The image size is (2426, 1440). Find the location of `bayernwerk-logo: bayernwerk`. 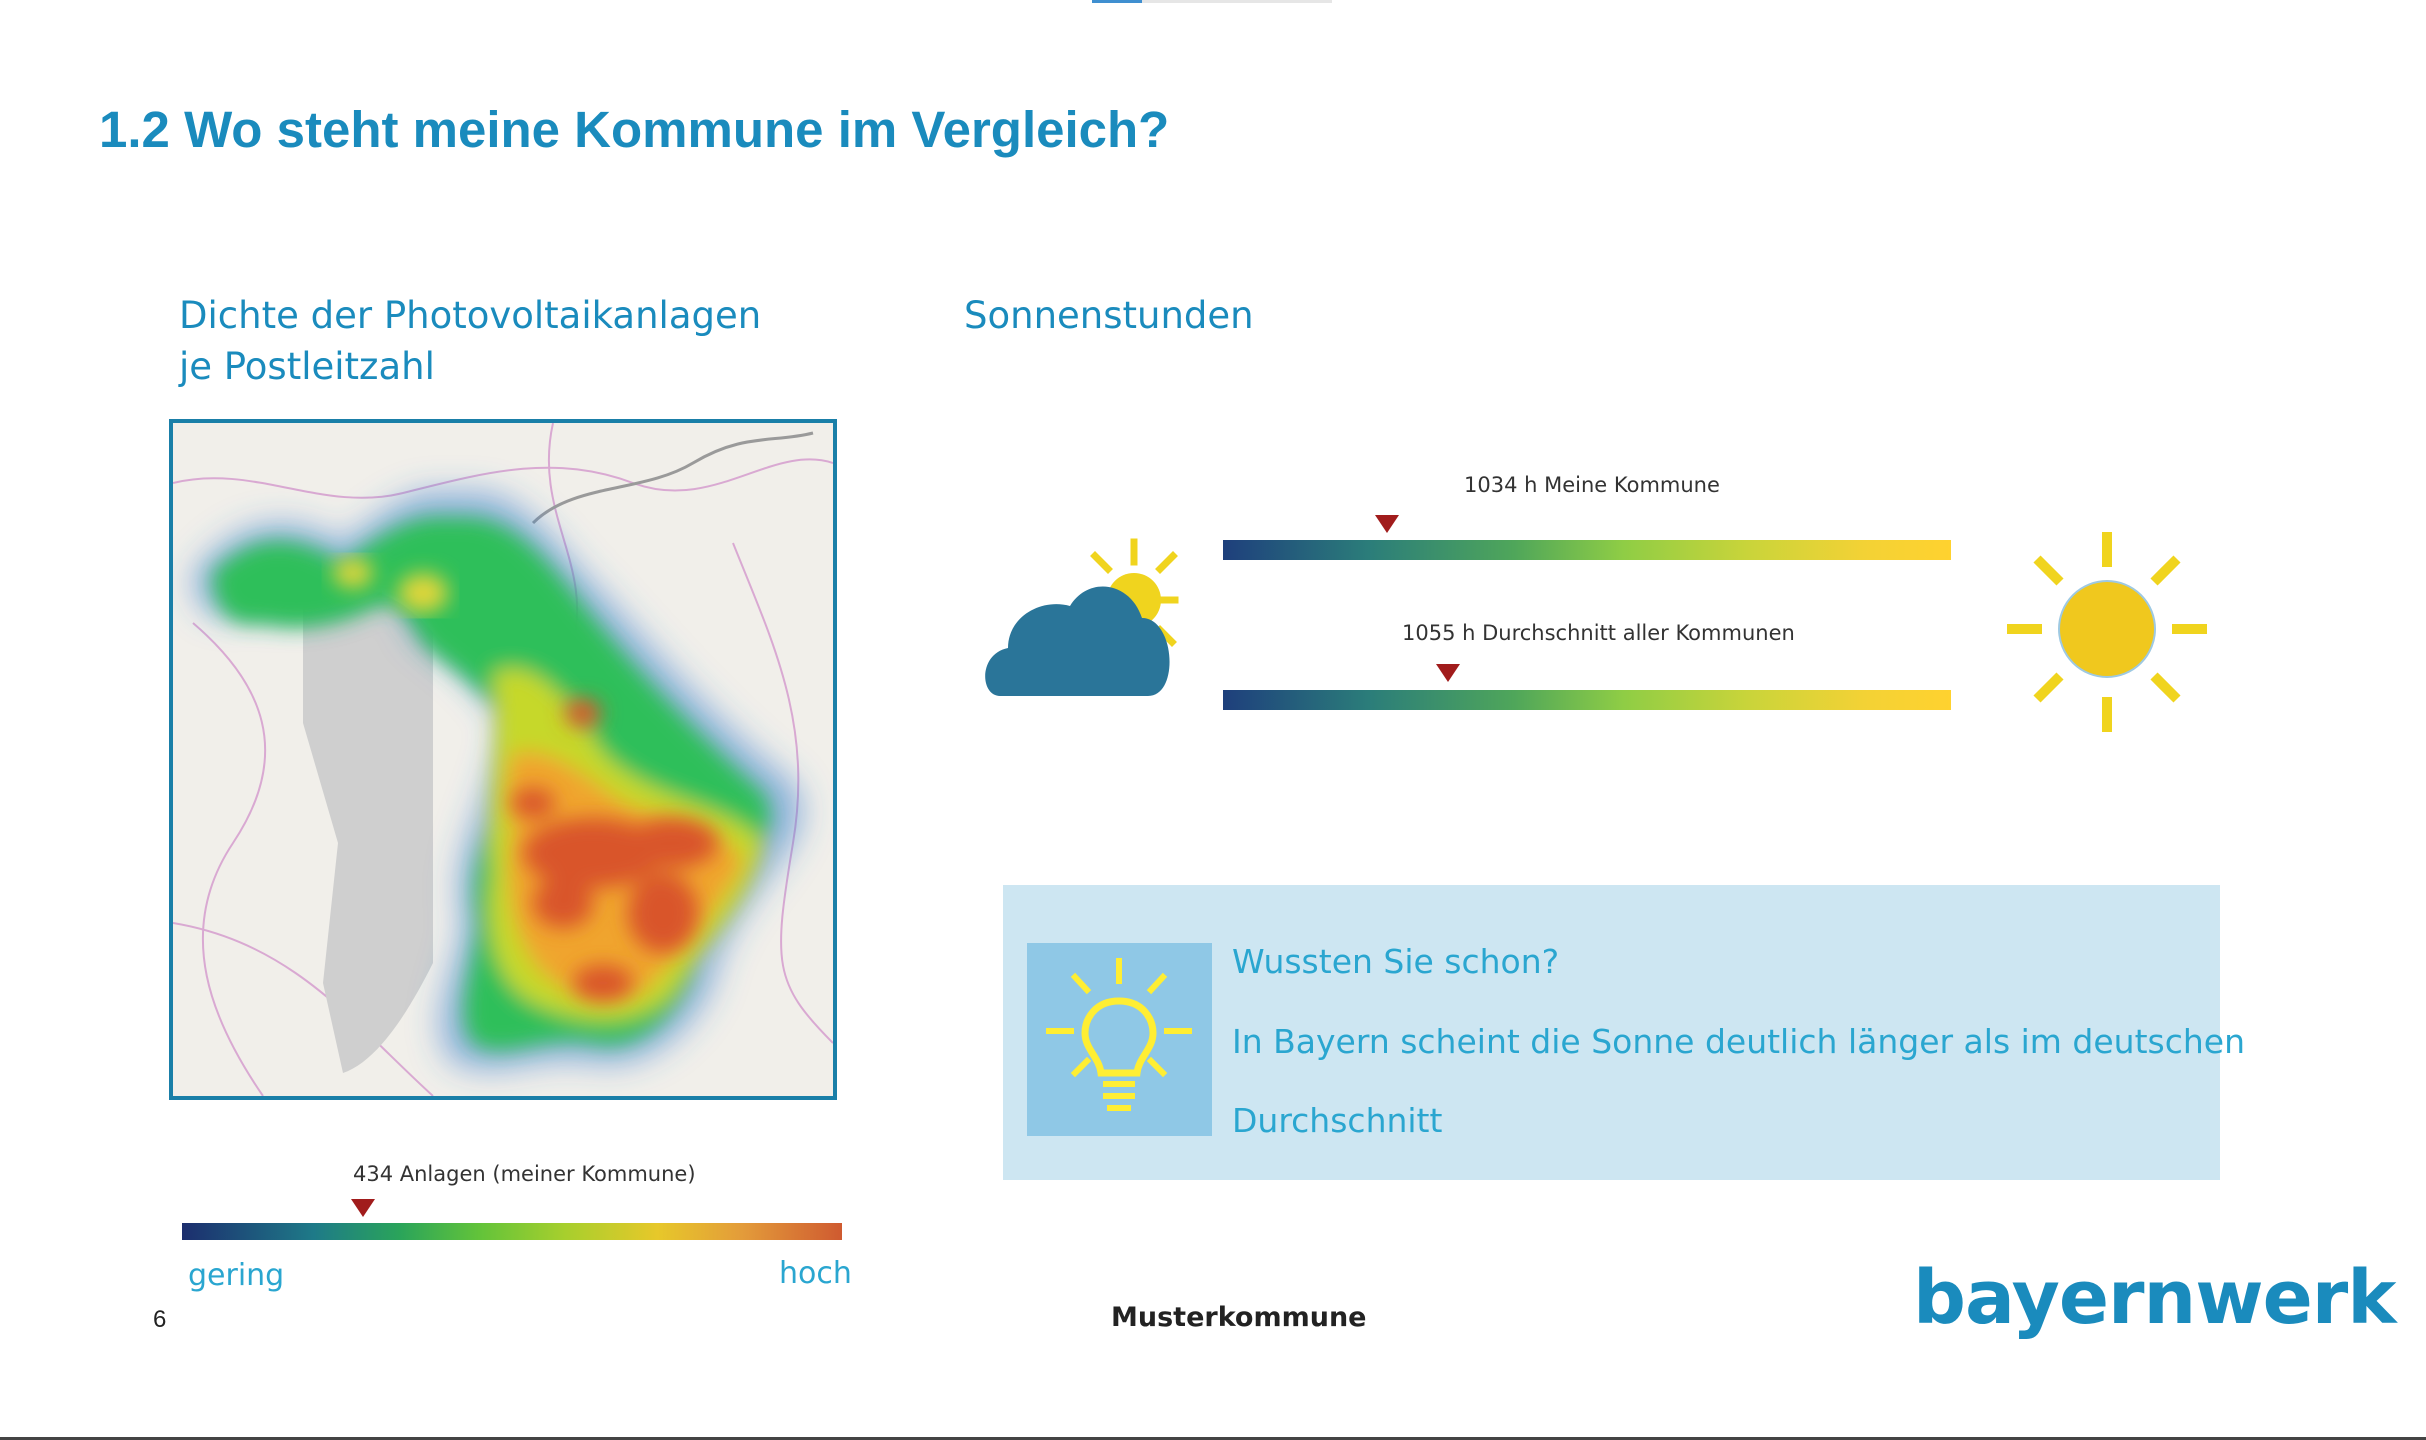

bayernwerk-logo: bayernwerk is located at coordinates (2154, 1298).